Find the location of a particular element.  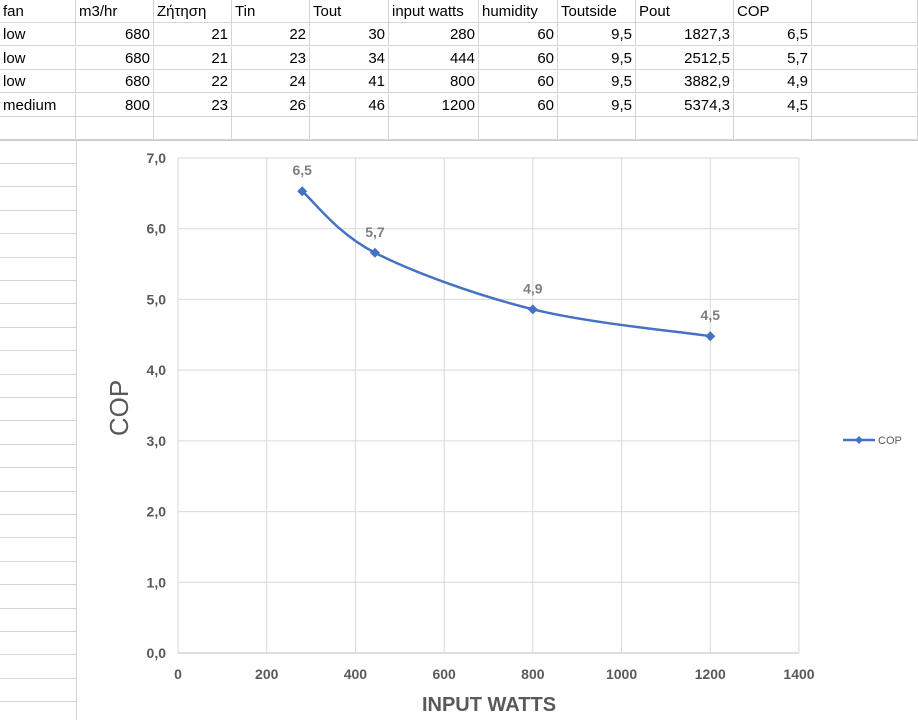

header-cell: fan is located at coordinates (38, 11).